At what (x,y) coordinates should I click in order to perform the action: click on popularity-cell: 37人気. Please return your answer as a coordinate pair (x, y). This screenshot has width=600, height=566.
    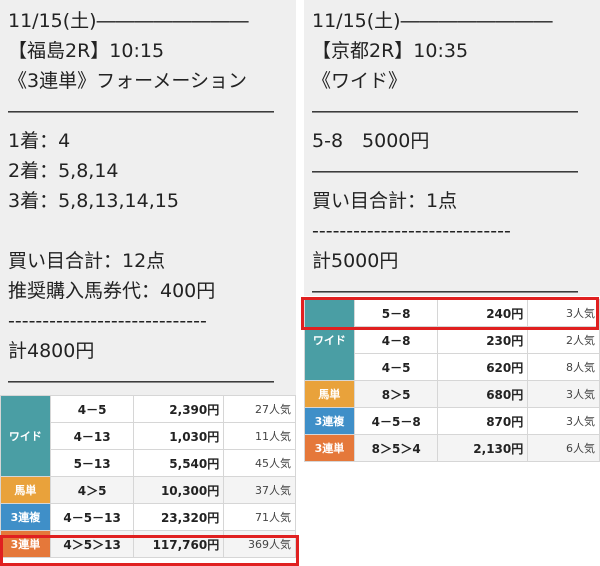
    Looking at the image, I should click on (259, 490).